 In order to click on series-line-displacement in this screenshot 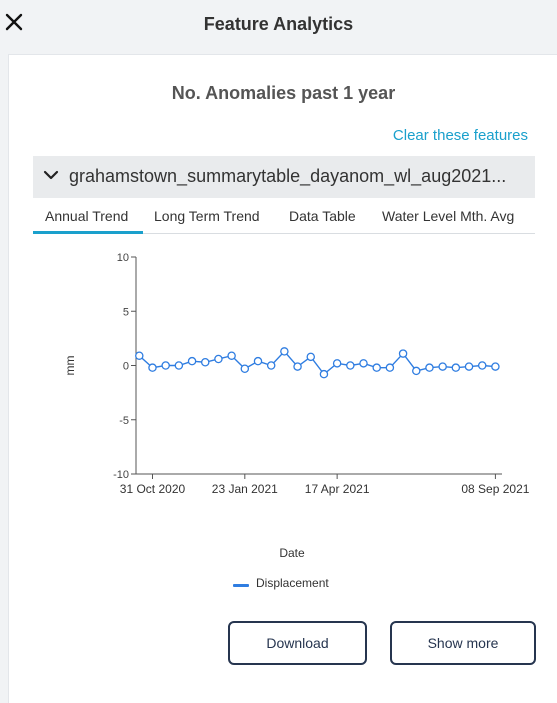, I will do `click(317, 363)`.